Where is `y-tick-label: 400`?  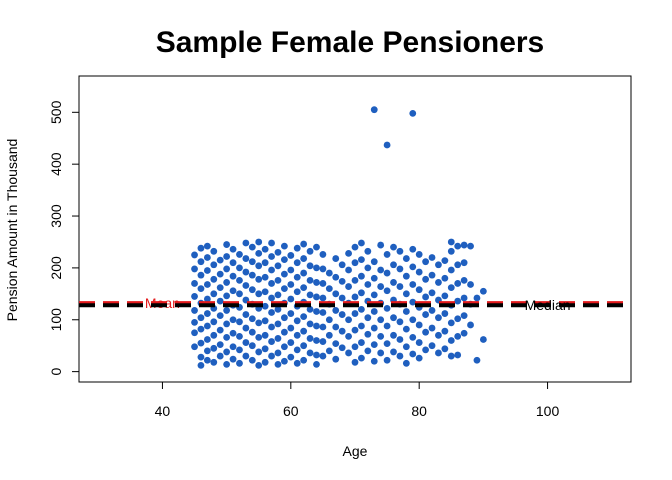
y-tick-label: 400 is located at coordinates (56, 164).